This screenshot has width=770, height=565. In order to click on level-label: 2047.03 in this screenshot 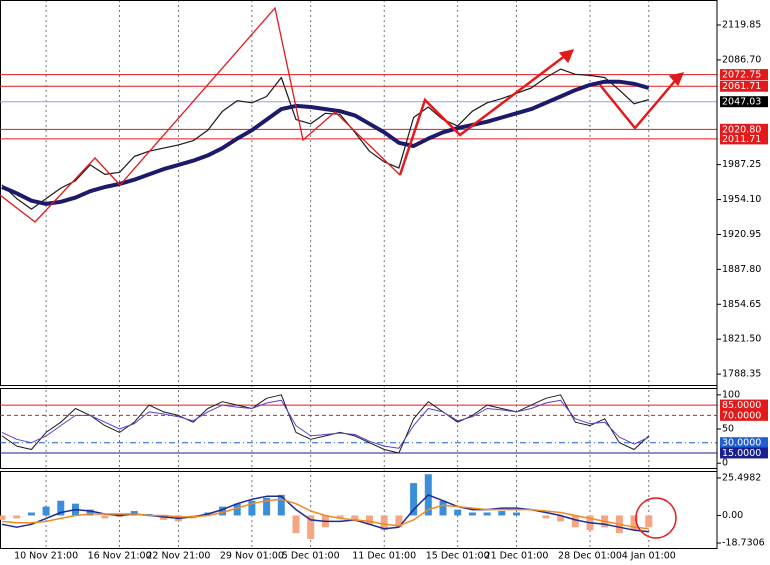, I will do `click(741, 102)`.